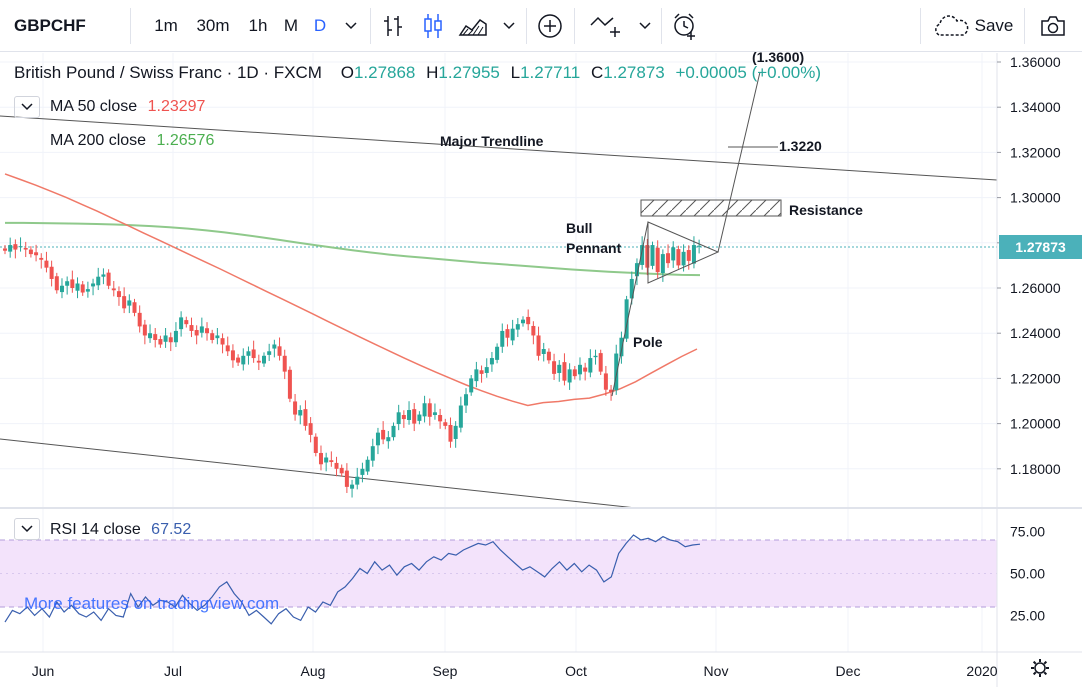 This screenshot has height=687, width=1082. What do you see at coordinates (166, 25) in the screenshot?
I see `interval-1m: 1m` at bounding box center [166, 25].